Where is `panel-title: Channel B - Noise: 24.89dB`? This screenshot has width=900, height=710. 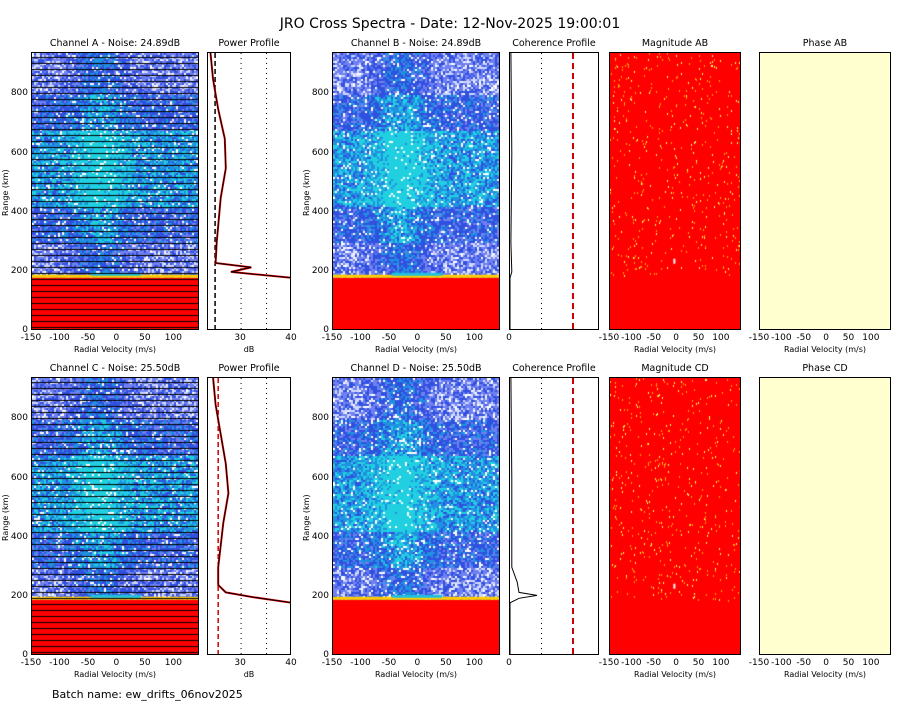
panel-title: Channel B - Noise: 24.89dB is located at coordinates (416, 43).